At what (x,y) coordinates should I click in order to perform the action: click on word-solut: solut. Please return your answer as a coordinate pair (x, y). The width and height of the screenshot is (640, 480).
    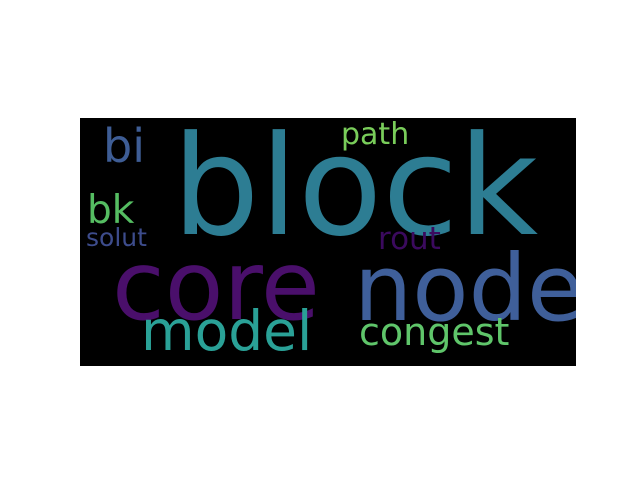
    Looking at the image, I should click on (116, 237).